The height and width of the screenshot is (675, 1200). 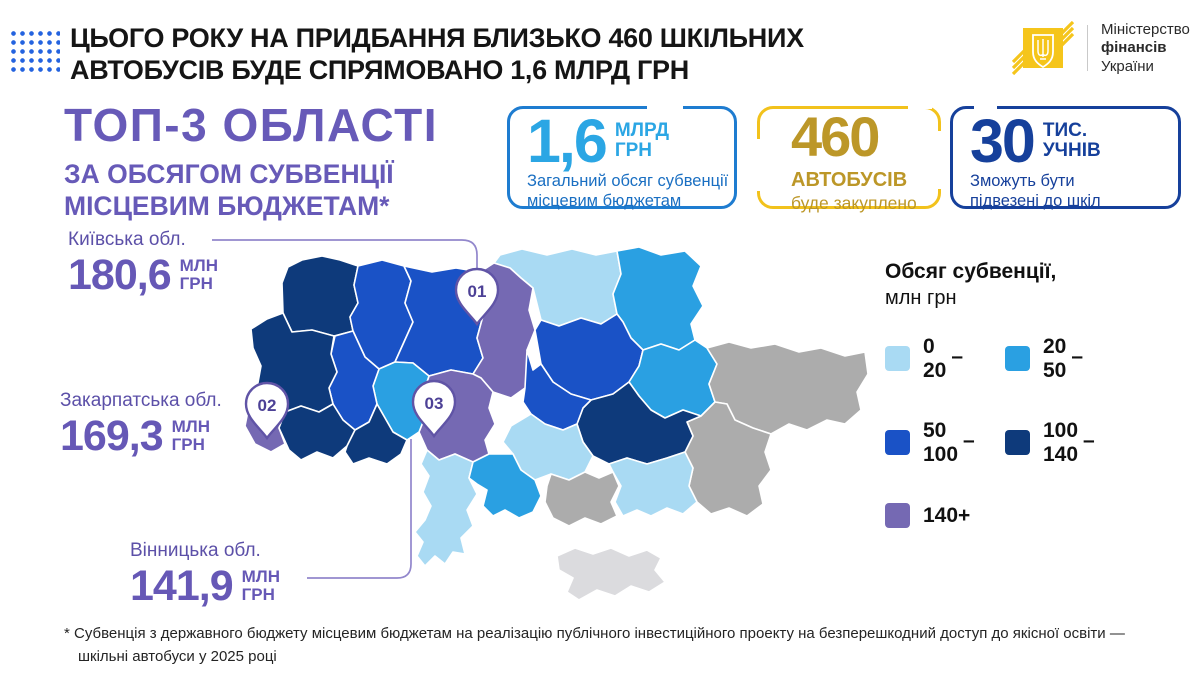 What do you see at coordinates (1134, 48) in the screenshot?
I see `ministry-name-line2: фінансів` at bounding box center [1134, 48].